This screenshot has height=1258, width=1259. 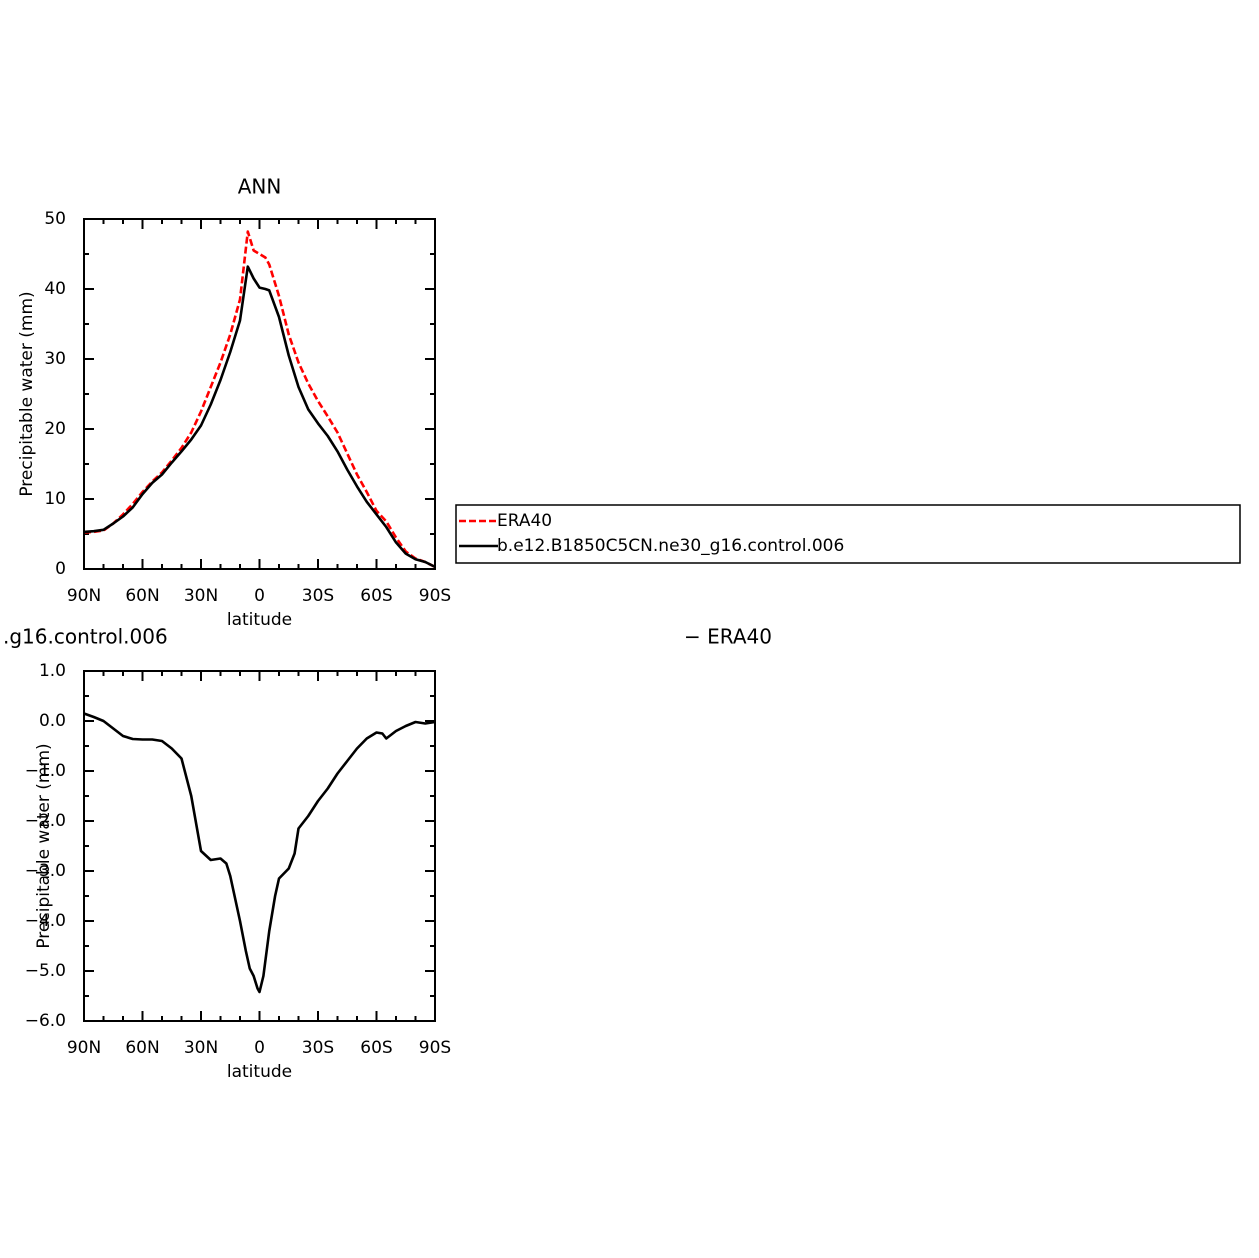 I want to click on y-tick-label: 30, so click(x=55, y=359).